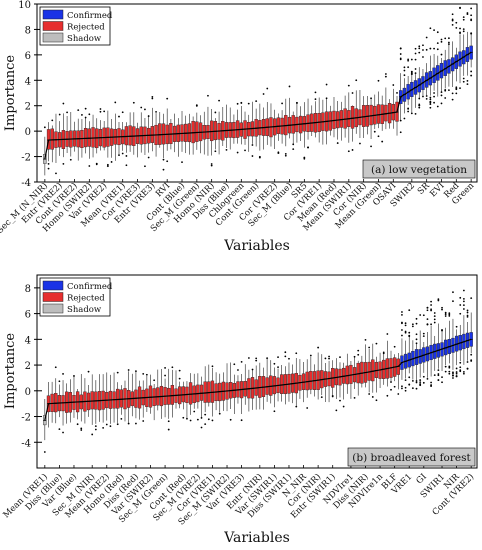  What do you see at coordinates (53, 285) in the screenshot?
I see `legend-swatch` at bounding box center [53, 285].